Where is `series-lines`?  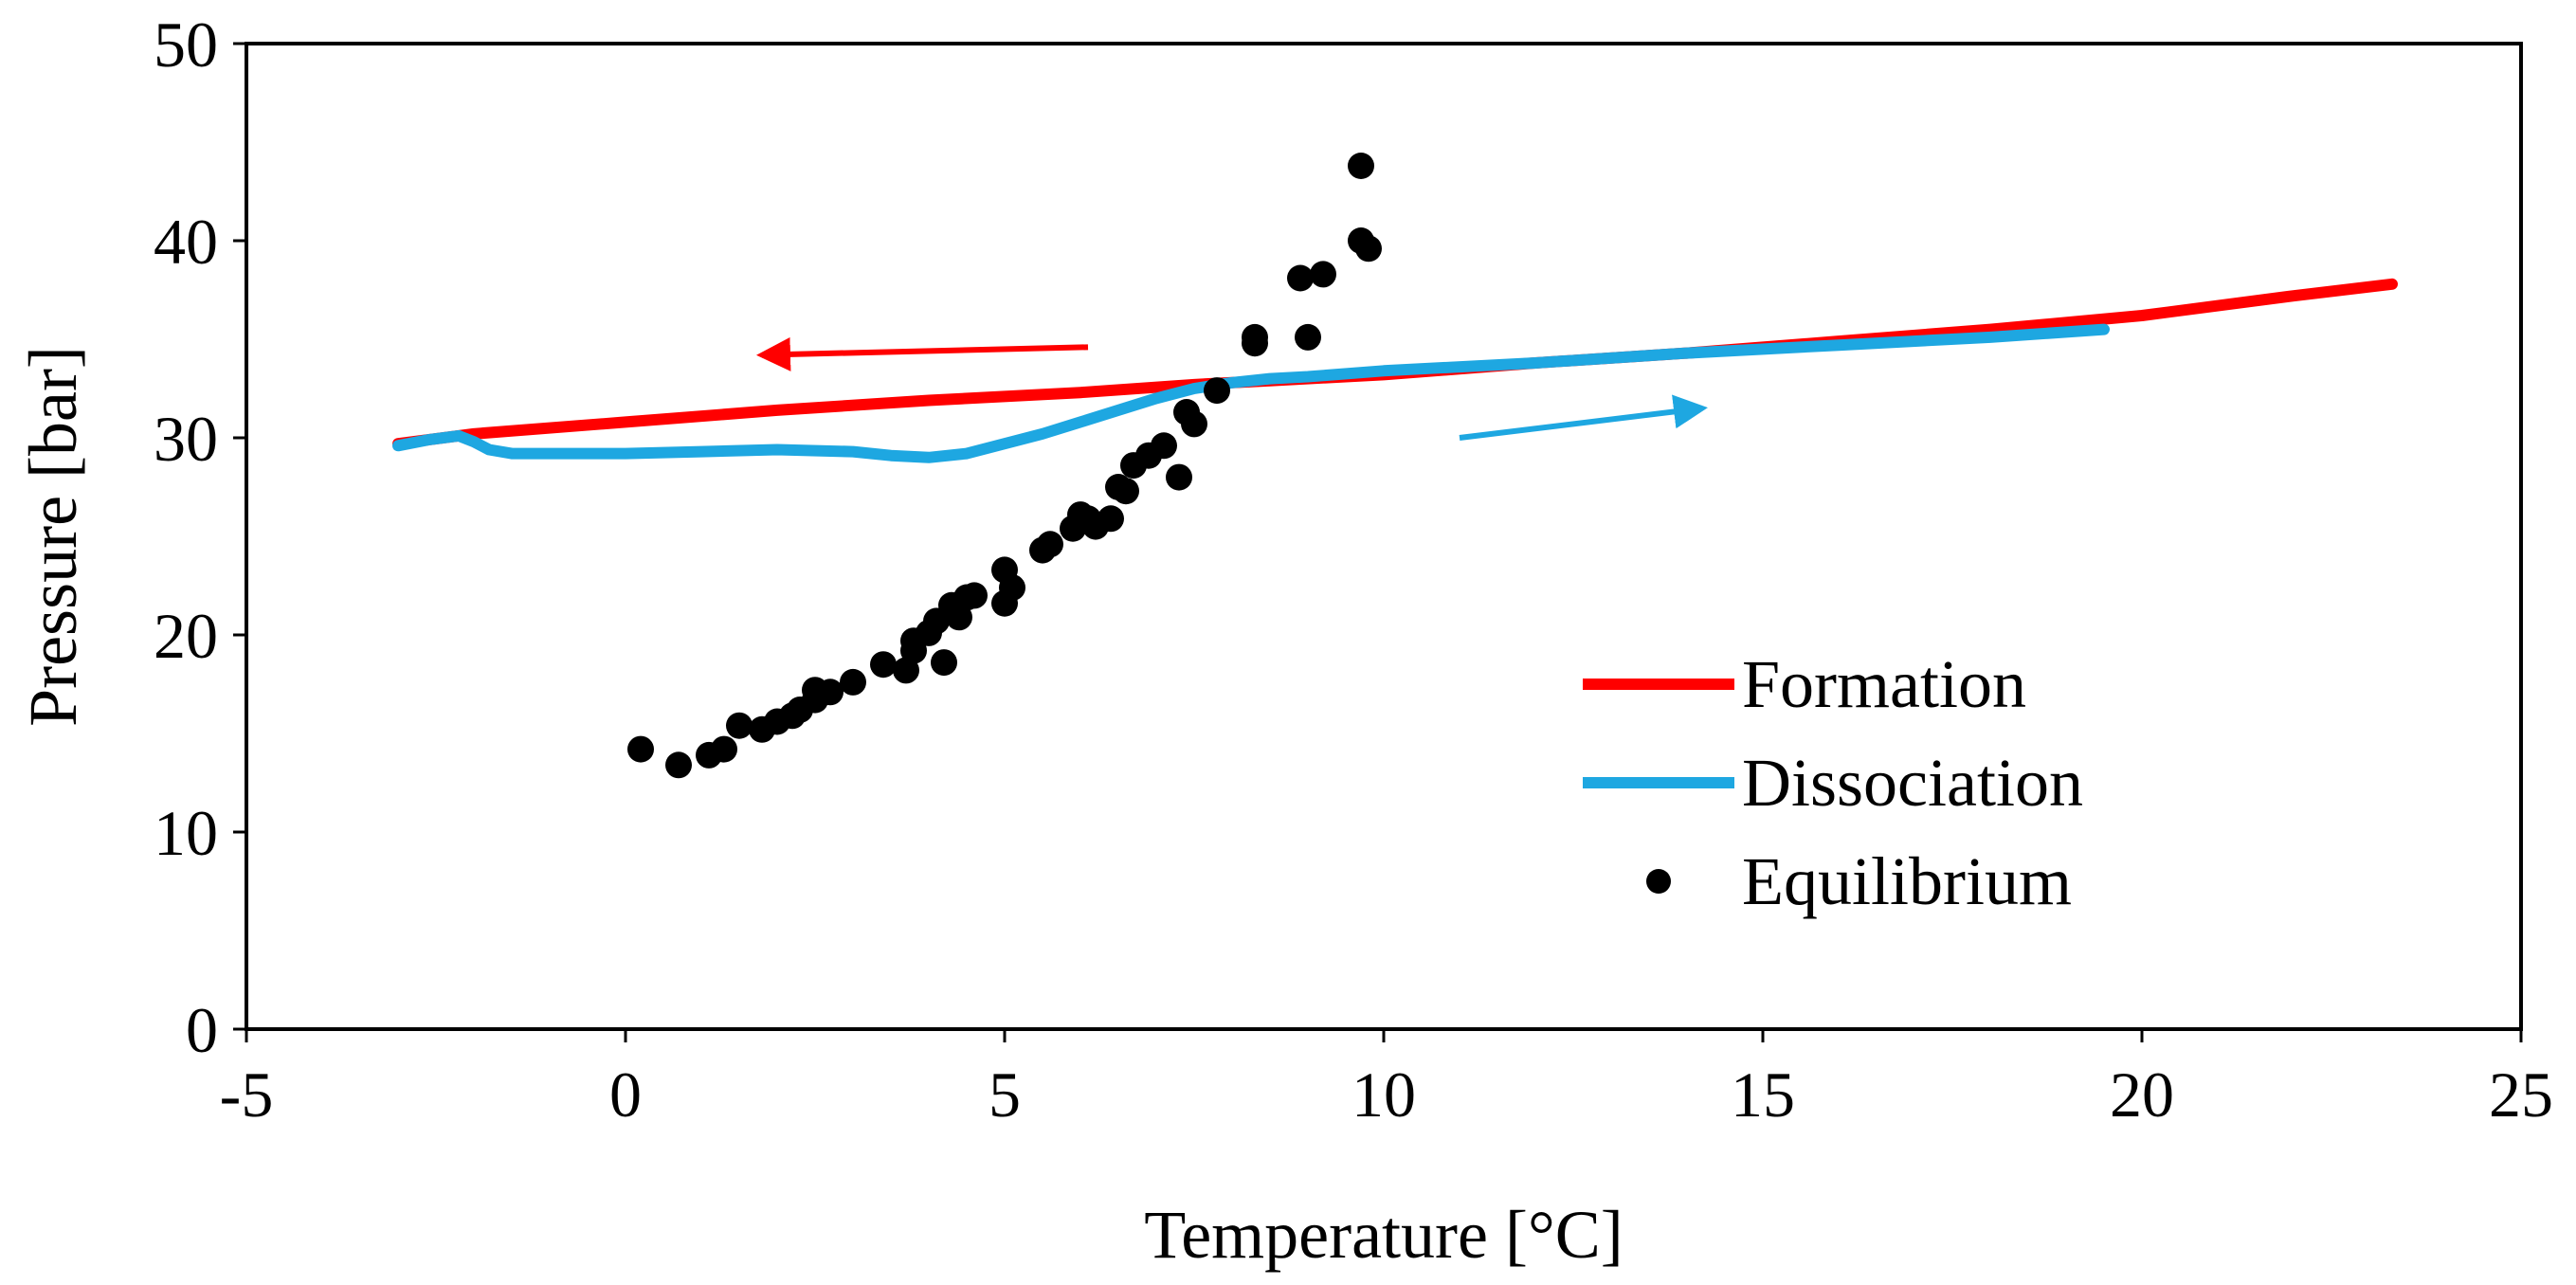 series-lines is located at coordinates (1395, 370).